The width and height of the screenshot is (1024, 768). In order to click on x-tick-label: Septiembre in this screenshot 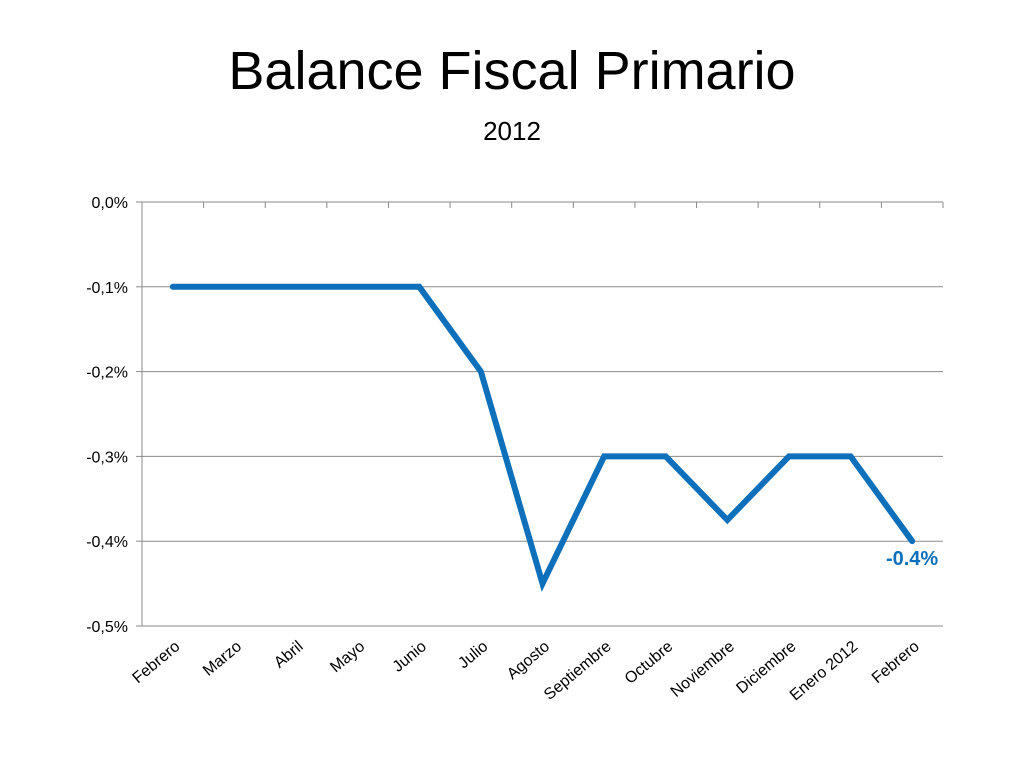, I will do `click(578, 671)`.